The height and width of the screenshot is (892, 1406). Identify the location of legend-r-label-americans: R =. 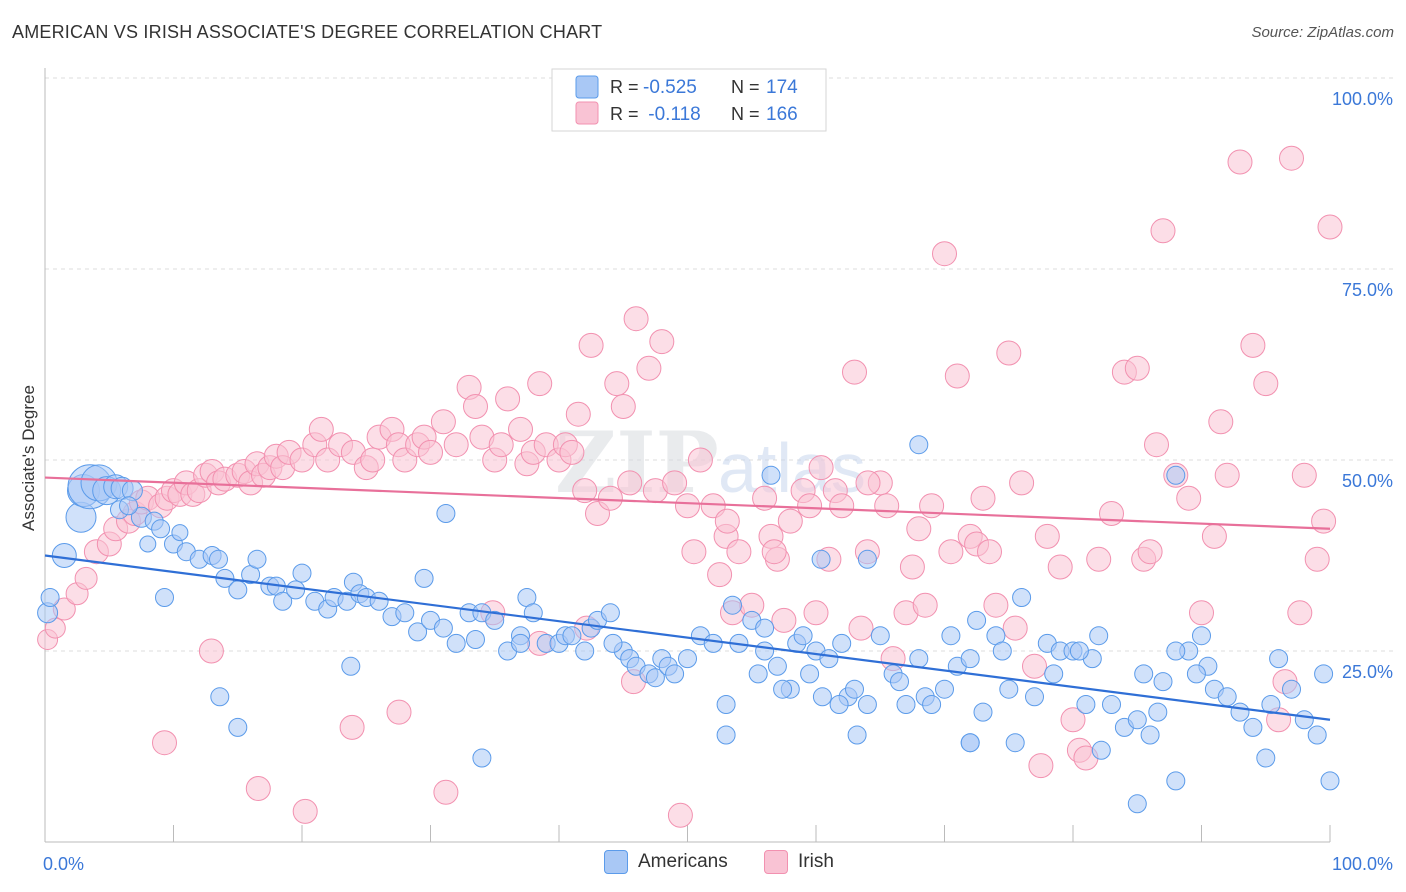
(624, 87).